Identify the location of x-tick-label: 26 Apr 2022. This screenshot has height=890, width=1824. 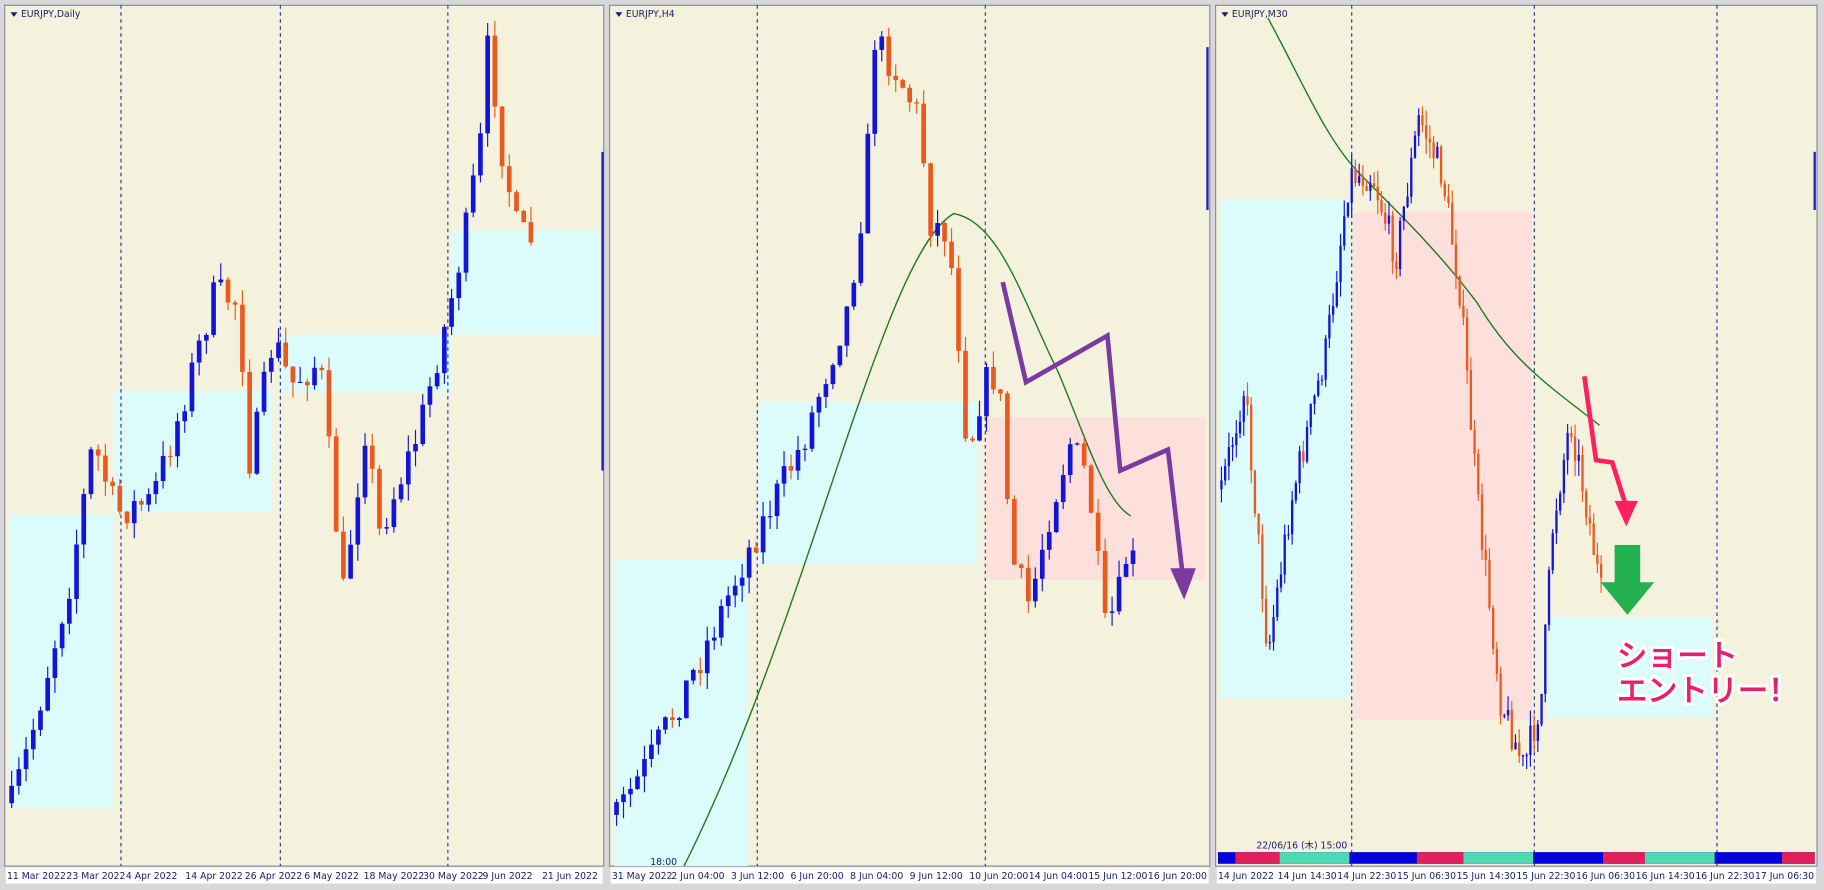
(273, 876).